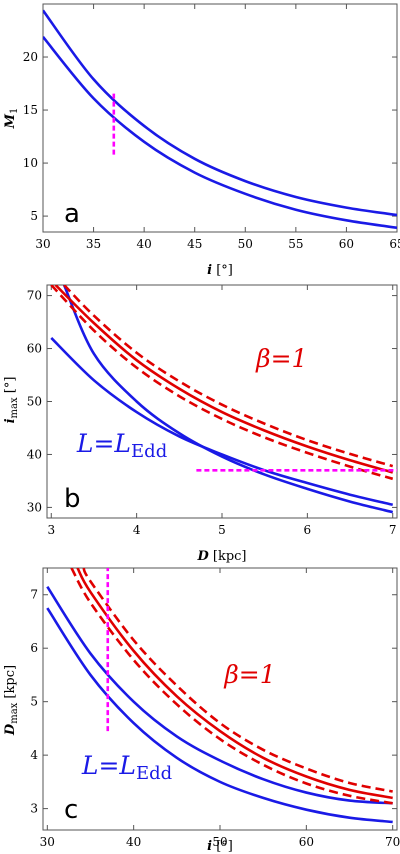 Image resolution: width=400 pixels, height=854 pixels. Describe the element at coordinates (308, 530) in the screenshot. I see `x-tick-label: 6` at that location.